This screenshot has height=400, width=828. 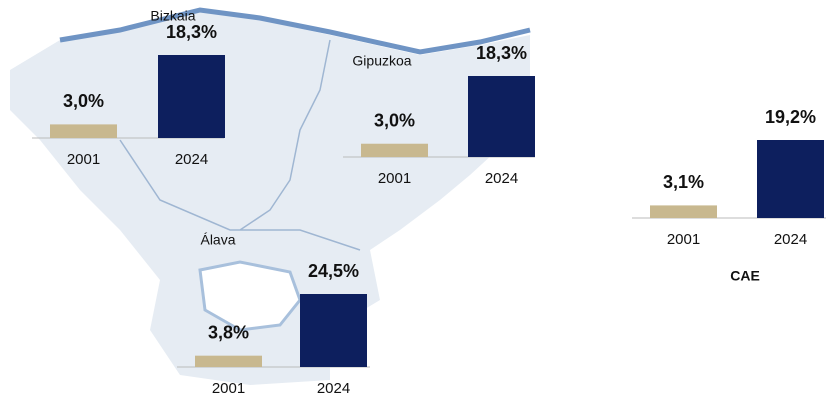 I want to click on data-label: 19,2%, so click(x=790, y=117).